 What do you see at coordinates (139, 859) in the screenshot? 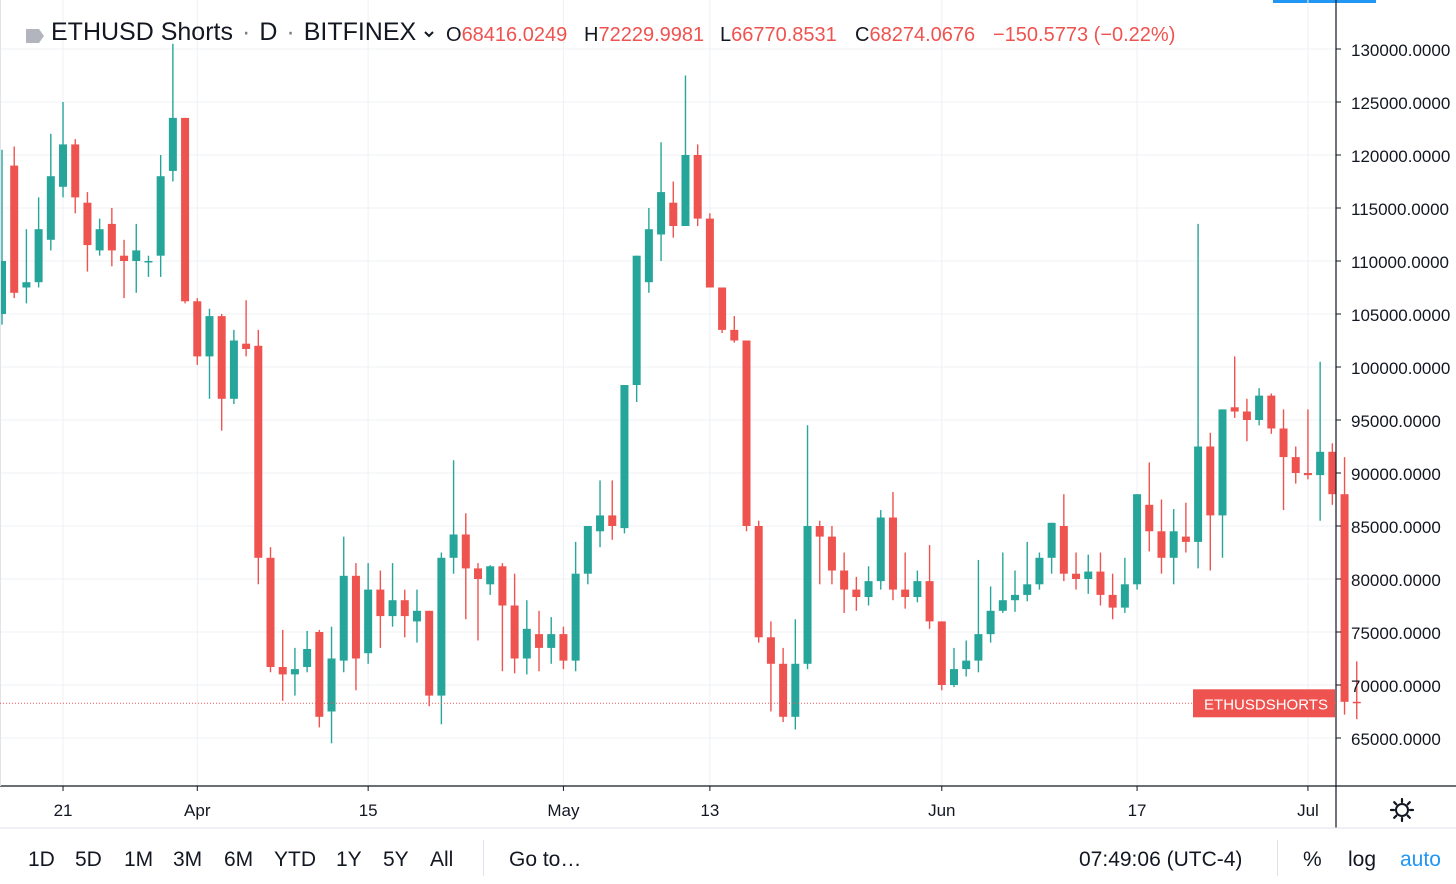
I see `range-1m: 1M` at bounding box center [139, 859].